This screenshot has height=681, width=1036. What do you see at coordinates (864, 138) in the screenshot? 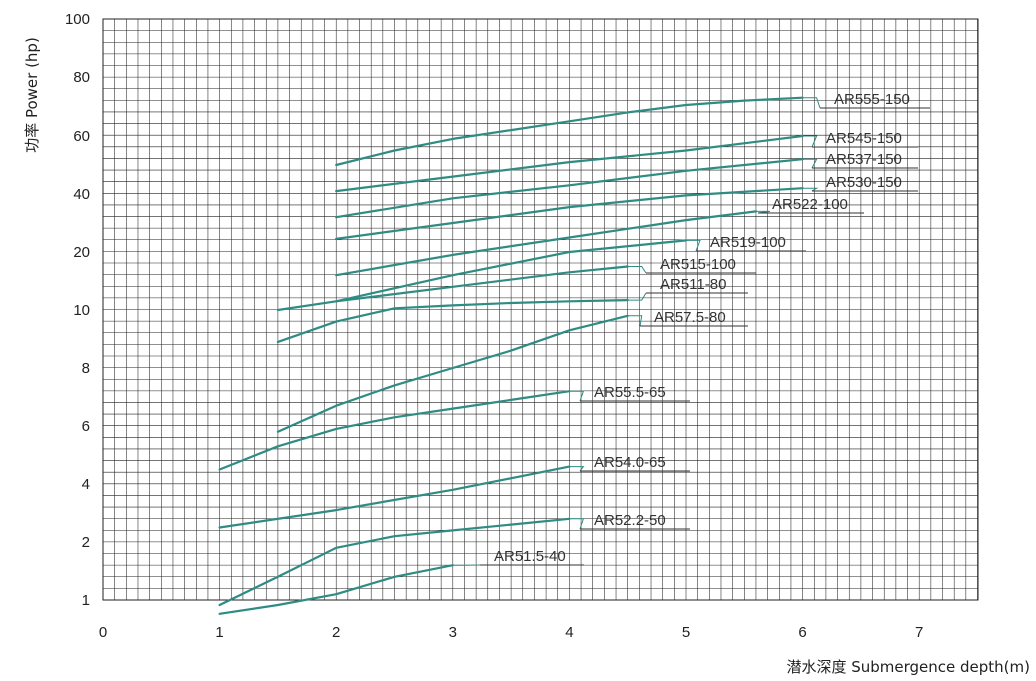
I see `series-label: AR545-150` at bounding box center [864, 138].